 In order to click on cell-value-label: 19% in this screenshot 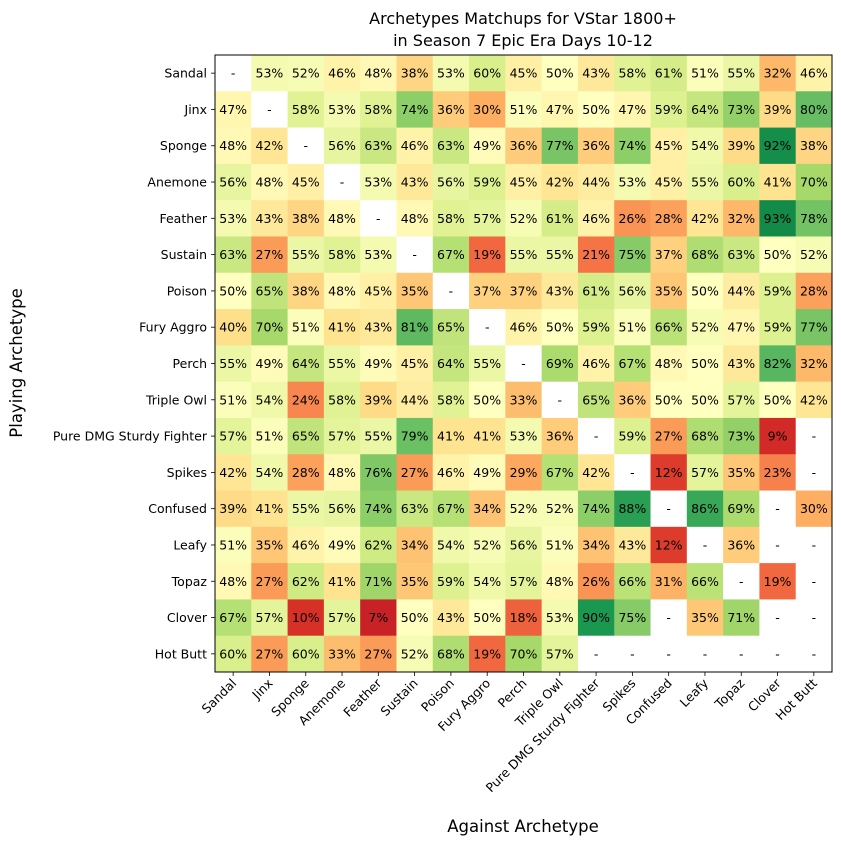, I will do `click(487, 653)`.